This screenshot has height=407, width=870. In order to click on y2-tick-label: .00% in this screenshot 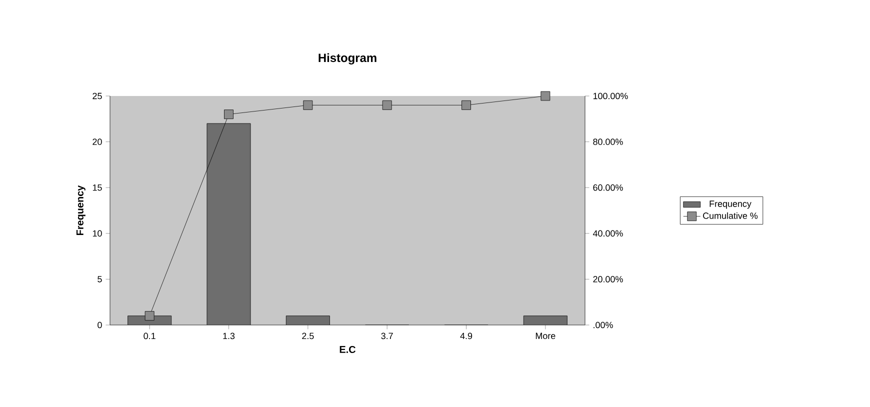, I will do `click(603, 325)`.